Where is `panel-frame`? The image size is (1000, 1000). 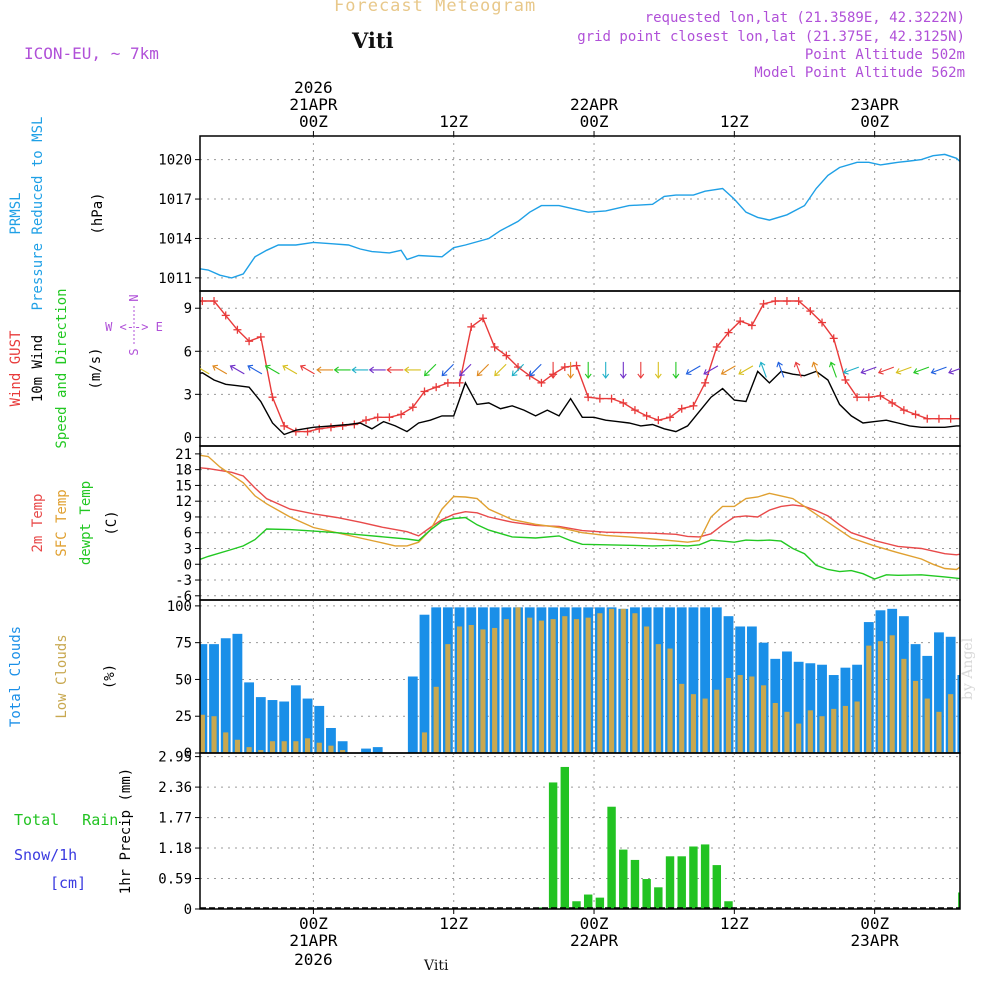
panel-frame is located at coordinates (580, 523).